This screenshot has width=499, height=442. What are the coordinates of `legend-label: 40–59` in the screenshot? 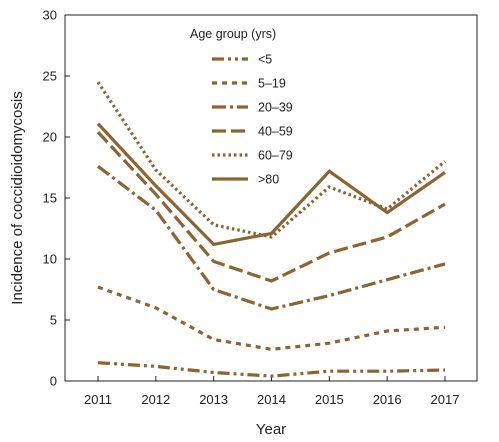 It's located at (275, 132).